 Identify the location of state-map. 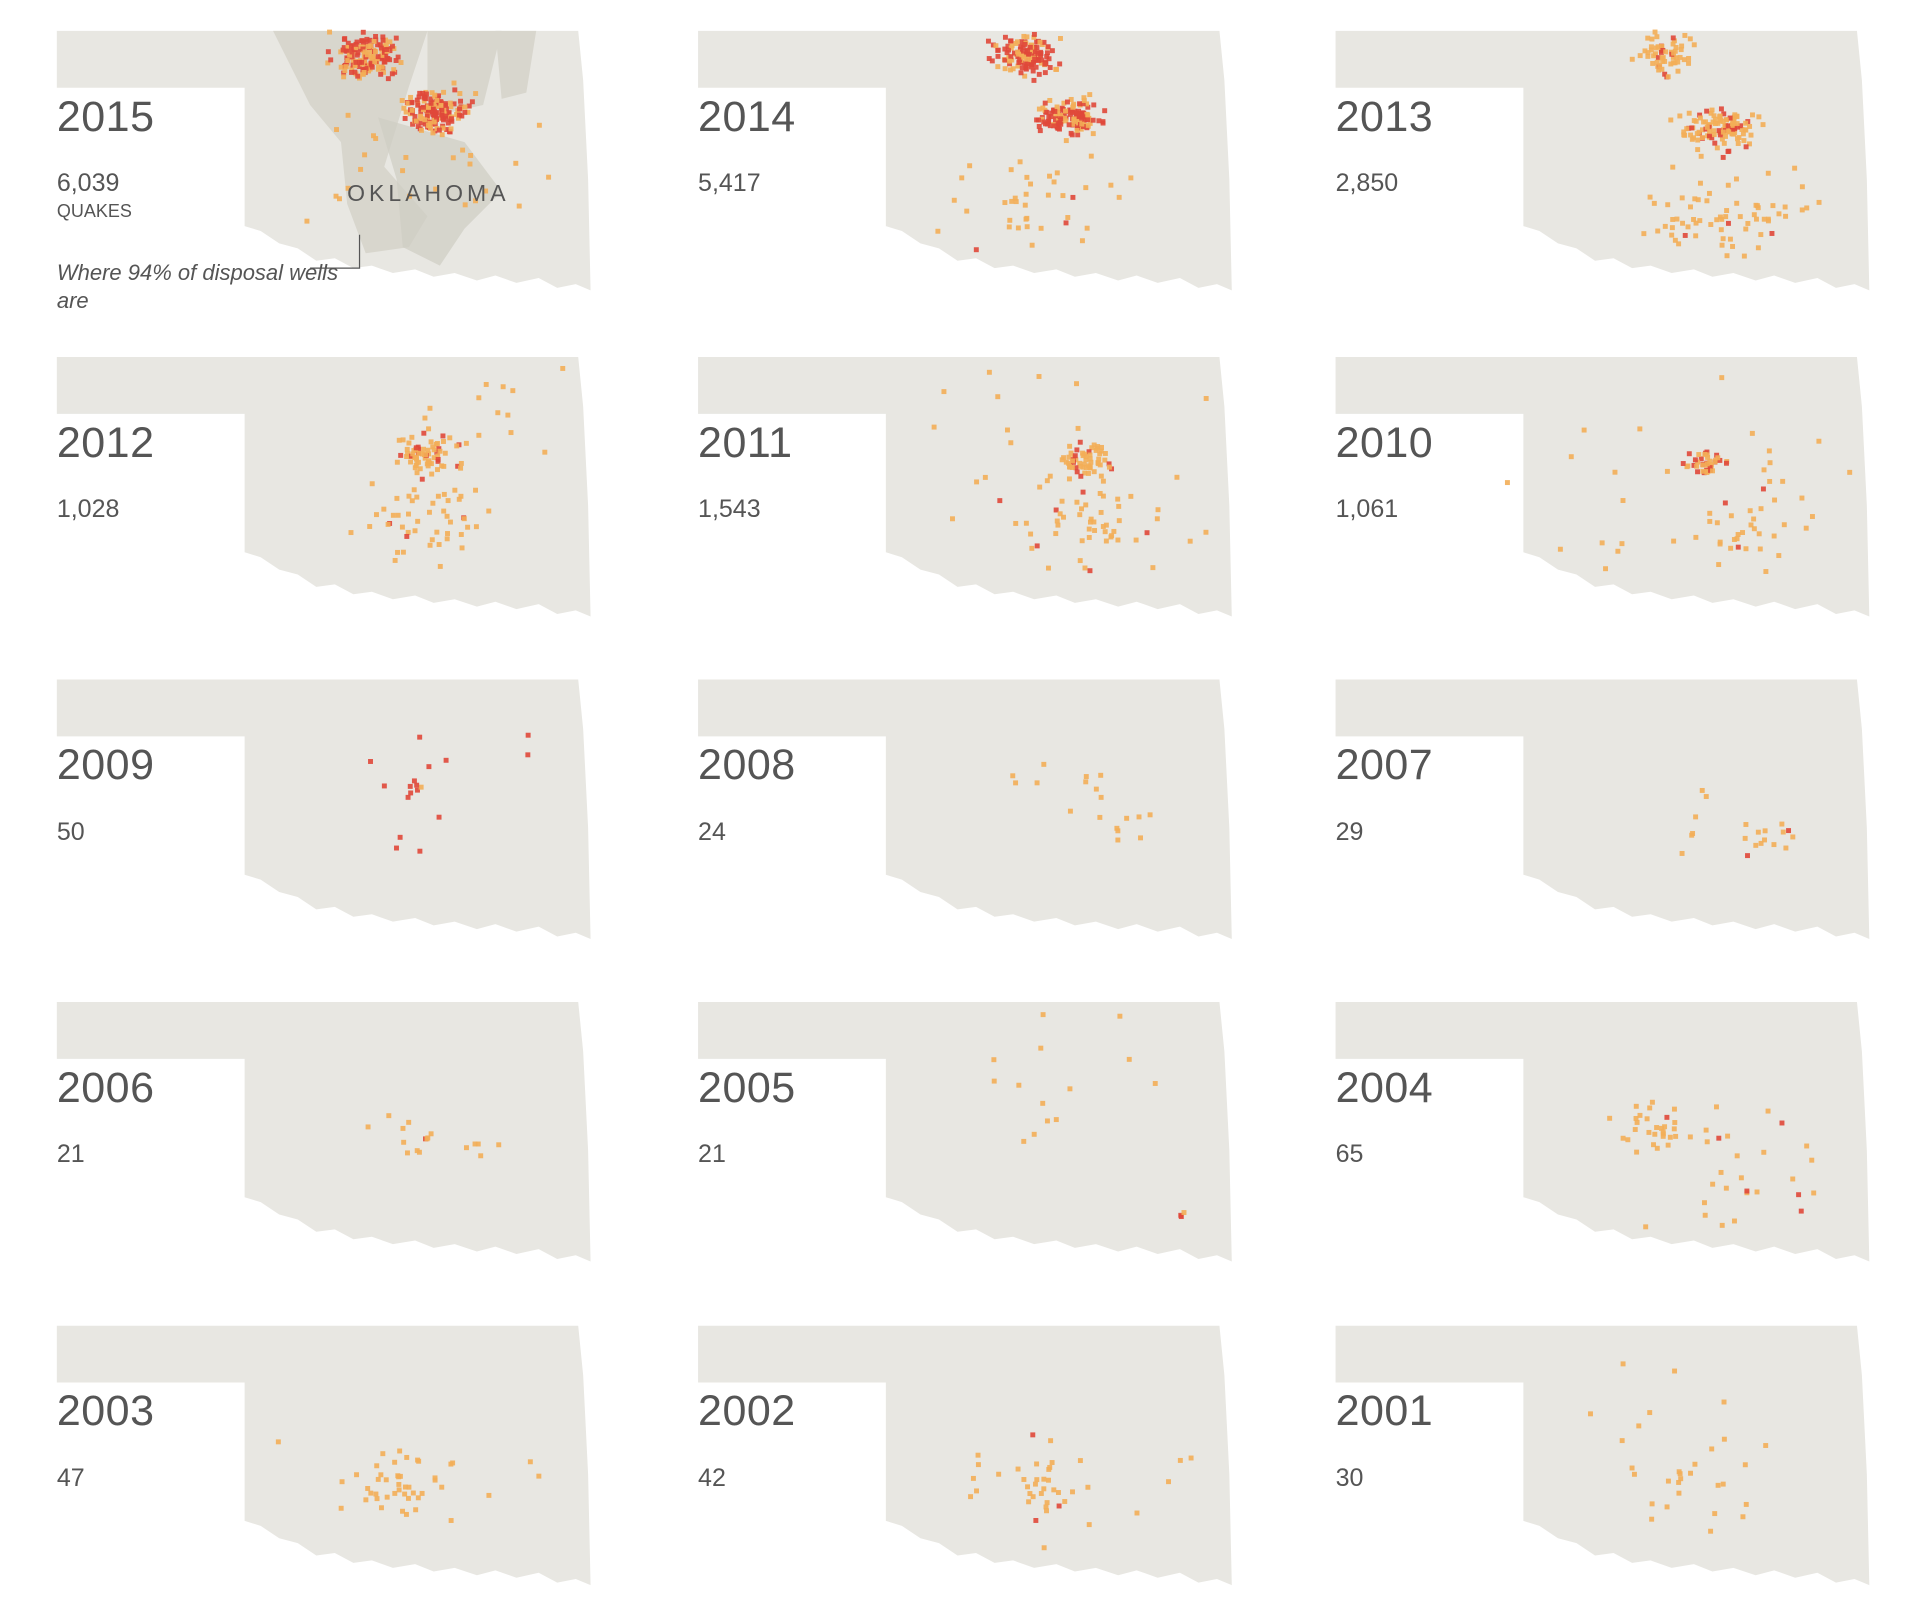
(1602, 809).